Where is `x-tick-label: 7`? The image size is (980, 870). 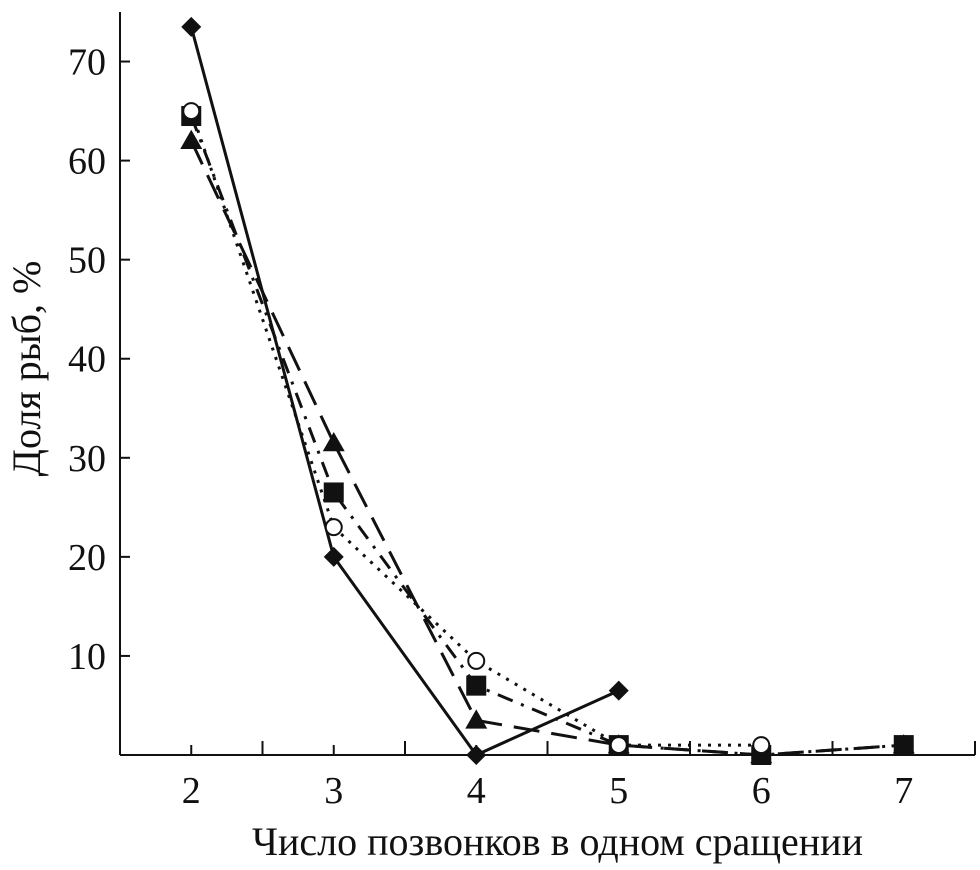
x-tick-label: 7 is located at coordinates (903, 791).